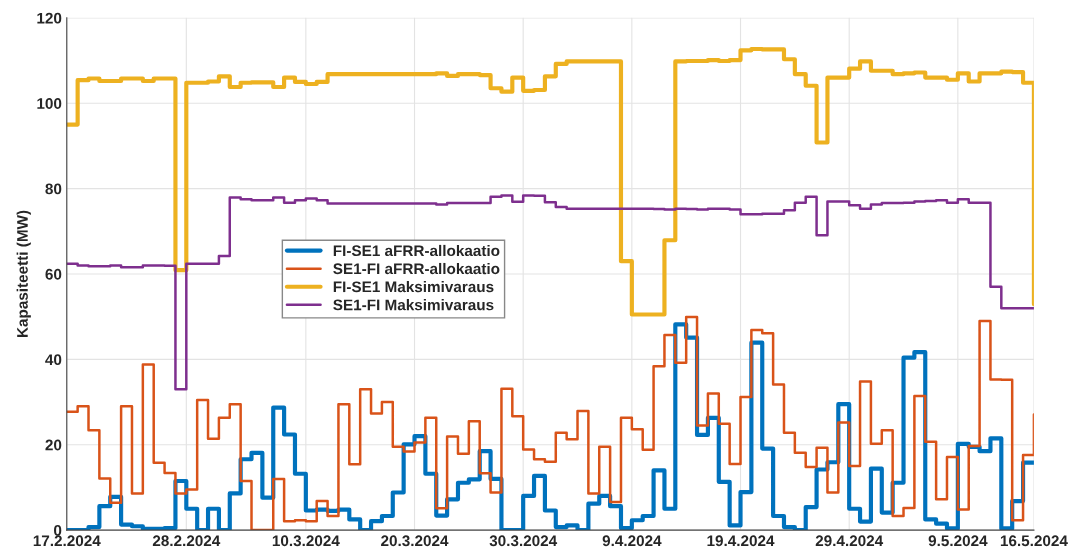  Describe the element at coordinates (523, 541) in the screenshot. I see `x-tick-label: 30.3.2024` at that location.